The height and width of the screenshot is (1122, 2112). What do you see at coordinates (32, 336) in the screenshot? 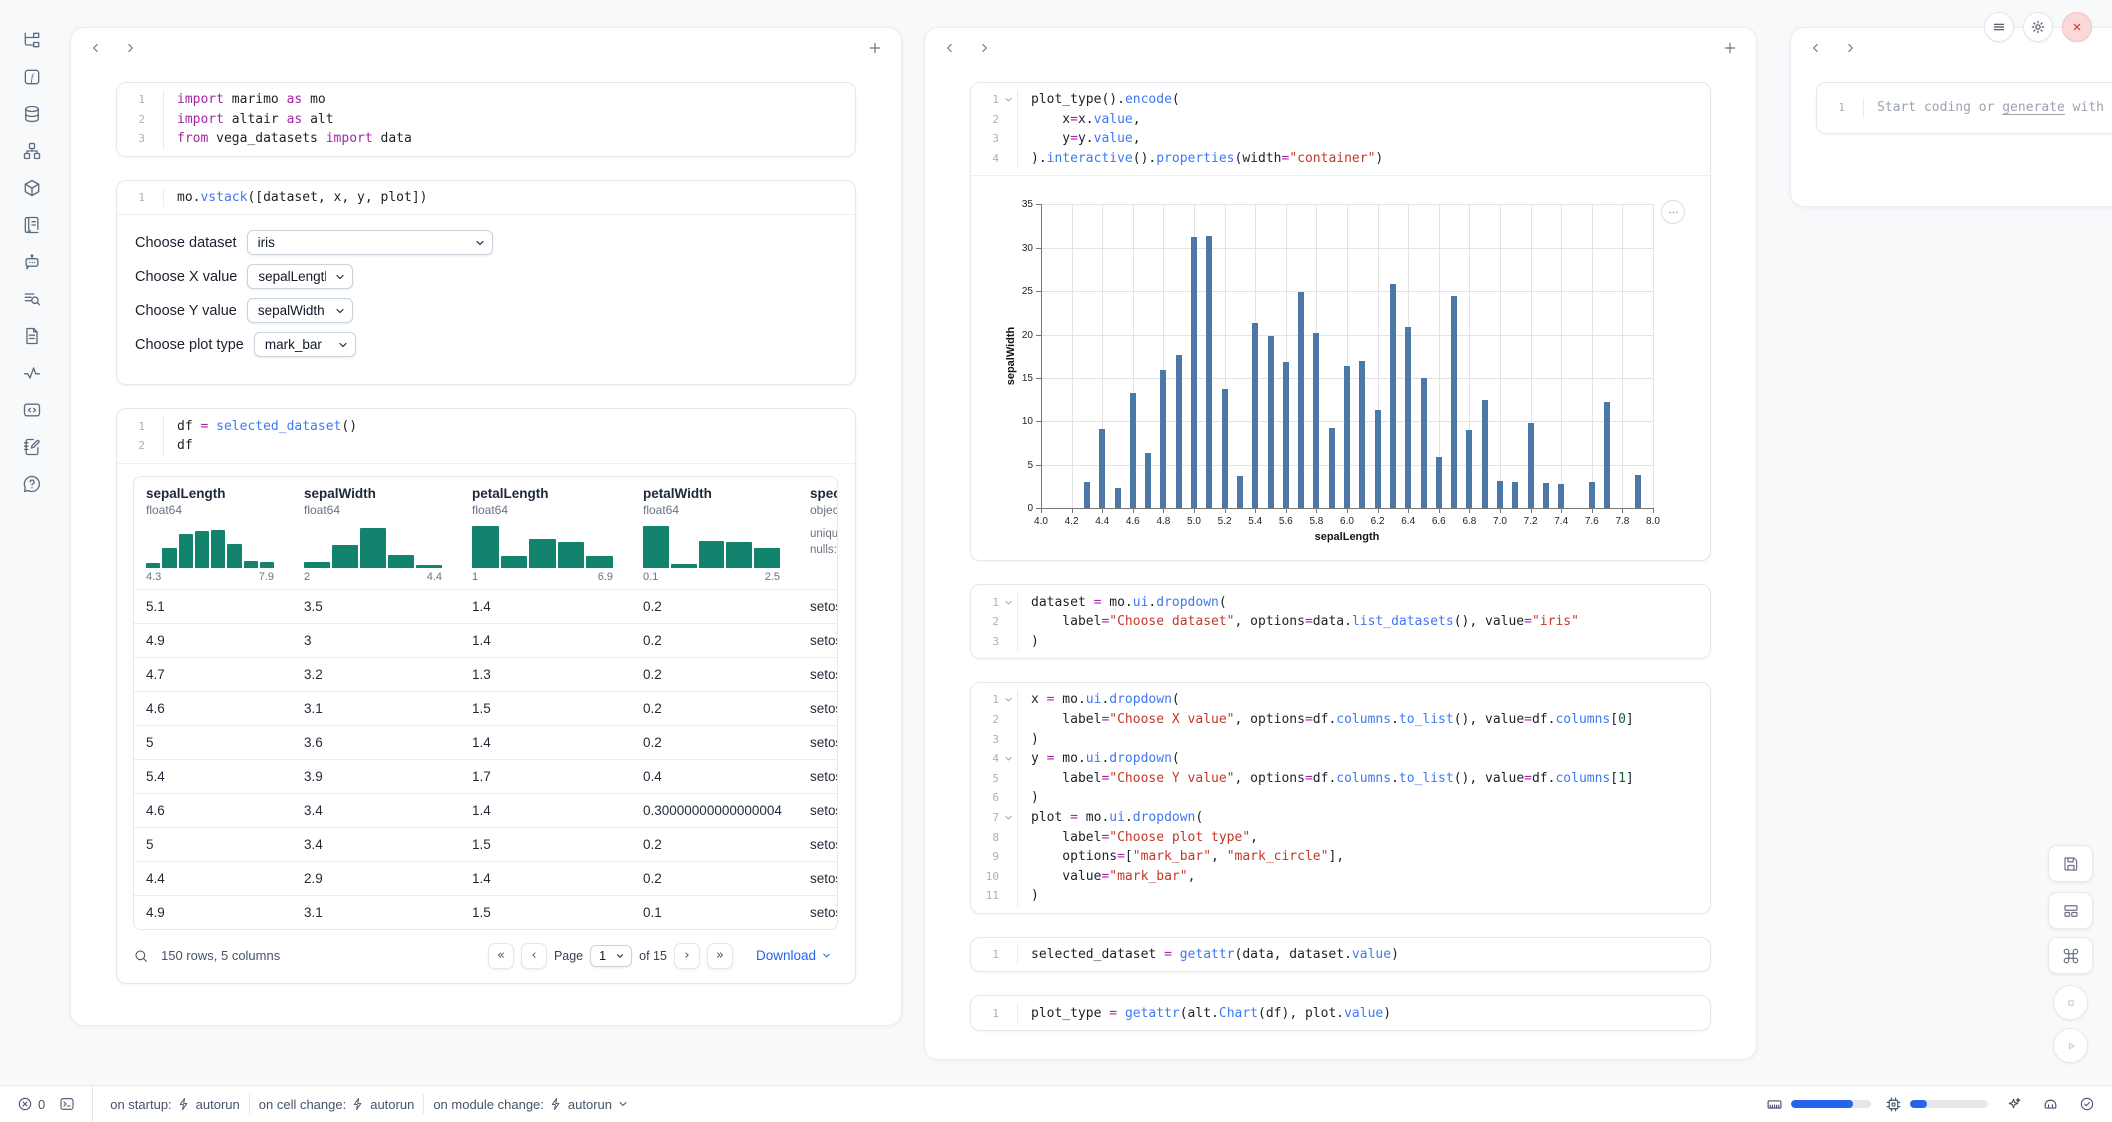
I see `sidebar-outline-button` at bounding box center [32, 336].